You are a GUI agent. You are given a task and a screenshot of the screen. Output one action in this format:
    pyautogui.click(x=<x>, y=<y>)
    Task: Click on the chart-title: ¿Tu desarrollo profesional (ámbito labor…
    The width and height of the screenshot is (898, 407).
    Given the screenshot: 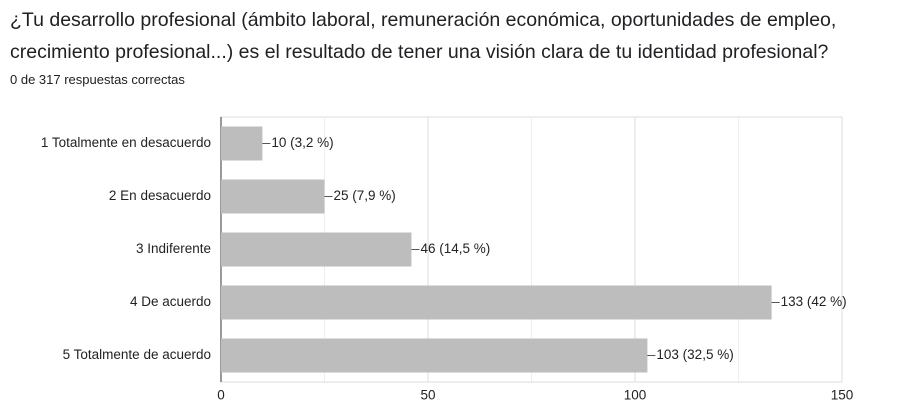 What is the action you would take?
    pyautogui.click(x=423, y=36)
    